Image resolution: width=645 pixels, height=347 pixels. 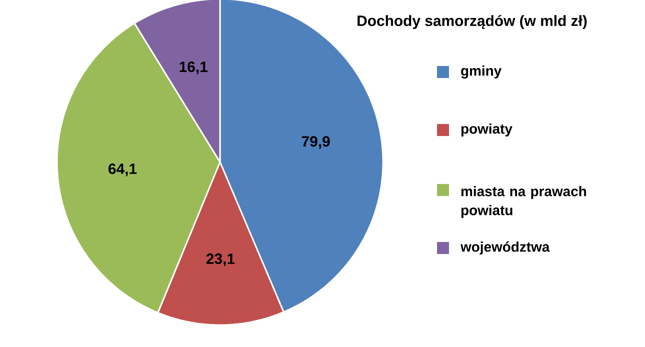 What do you see at coordinates (220, 259) in the screenshot?
I see `data-label: 23,1` at bounding box center [220, 259].